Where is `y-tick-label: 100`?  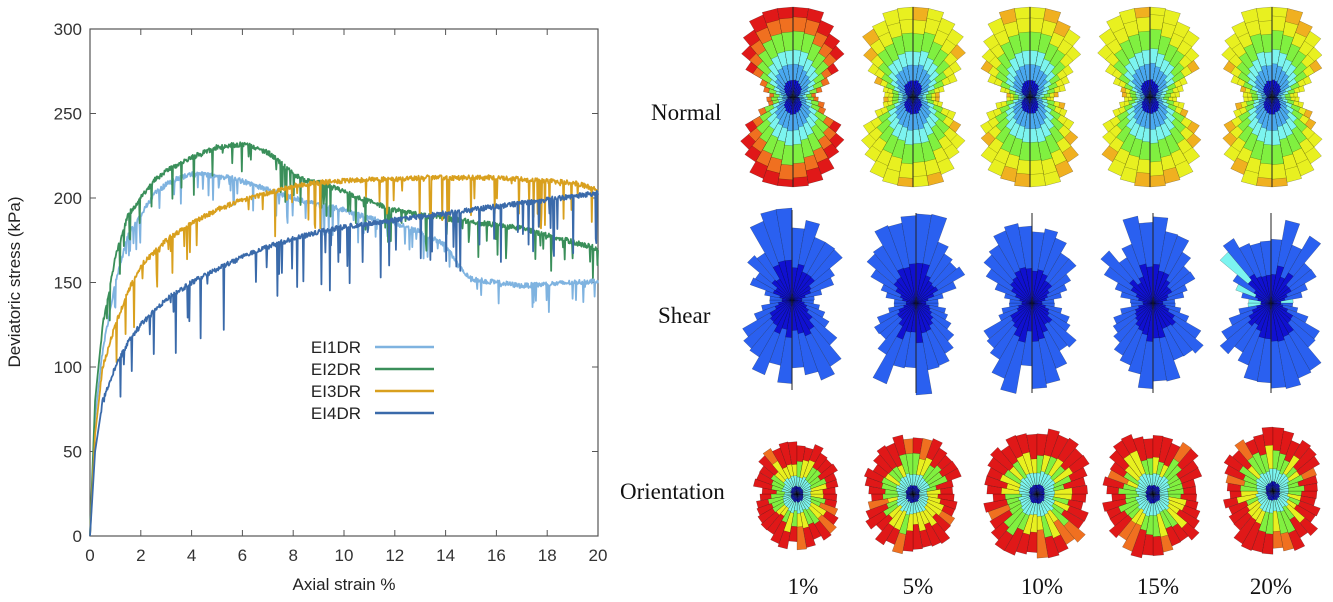
y-tick-label: 100 is located at coordinates (68, 367).